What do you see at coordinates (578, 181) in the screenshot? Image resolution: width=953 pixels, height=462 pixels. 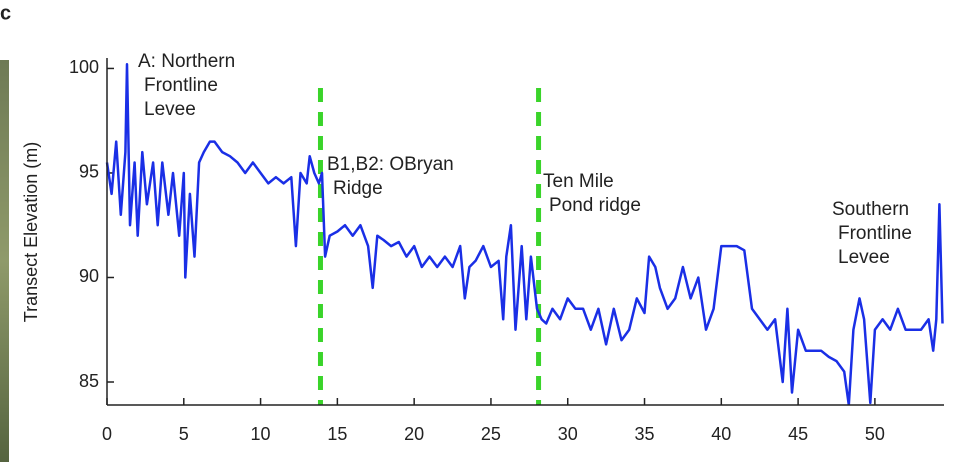 I see `annotation: Ten Mile` at bounding box center [578, 181].